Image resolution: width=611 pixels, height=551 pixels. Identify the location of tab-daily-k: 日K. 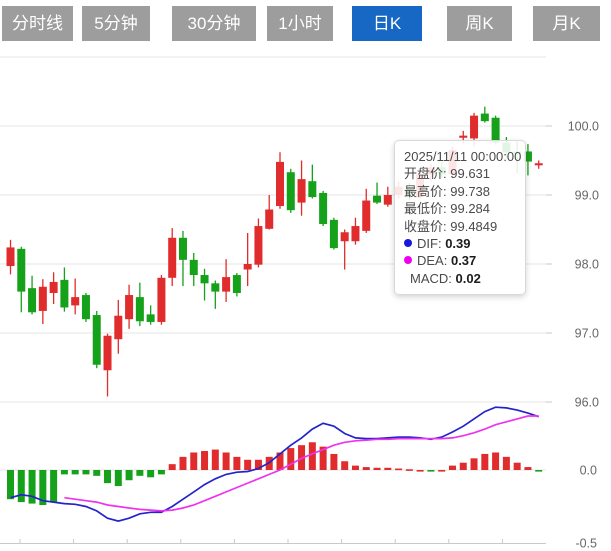
(387, 23).